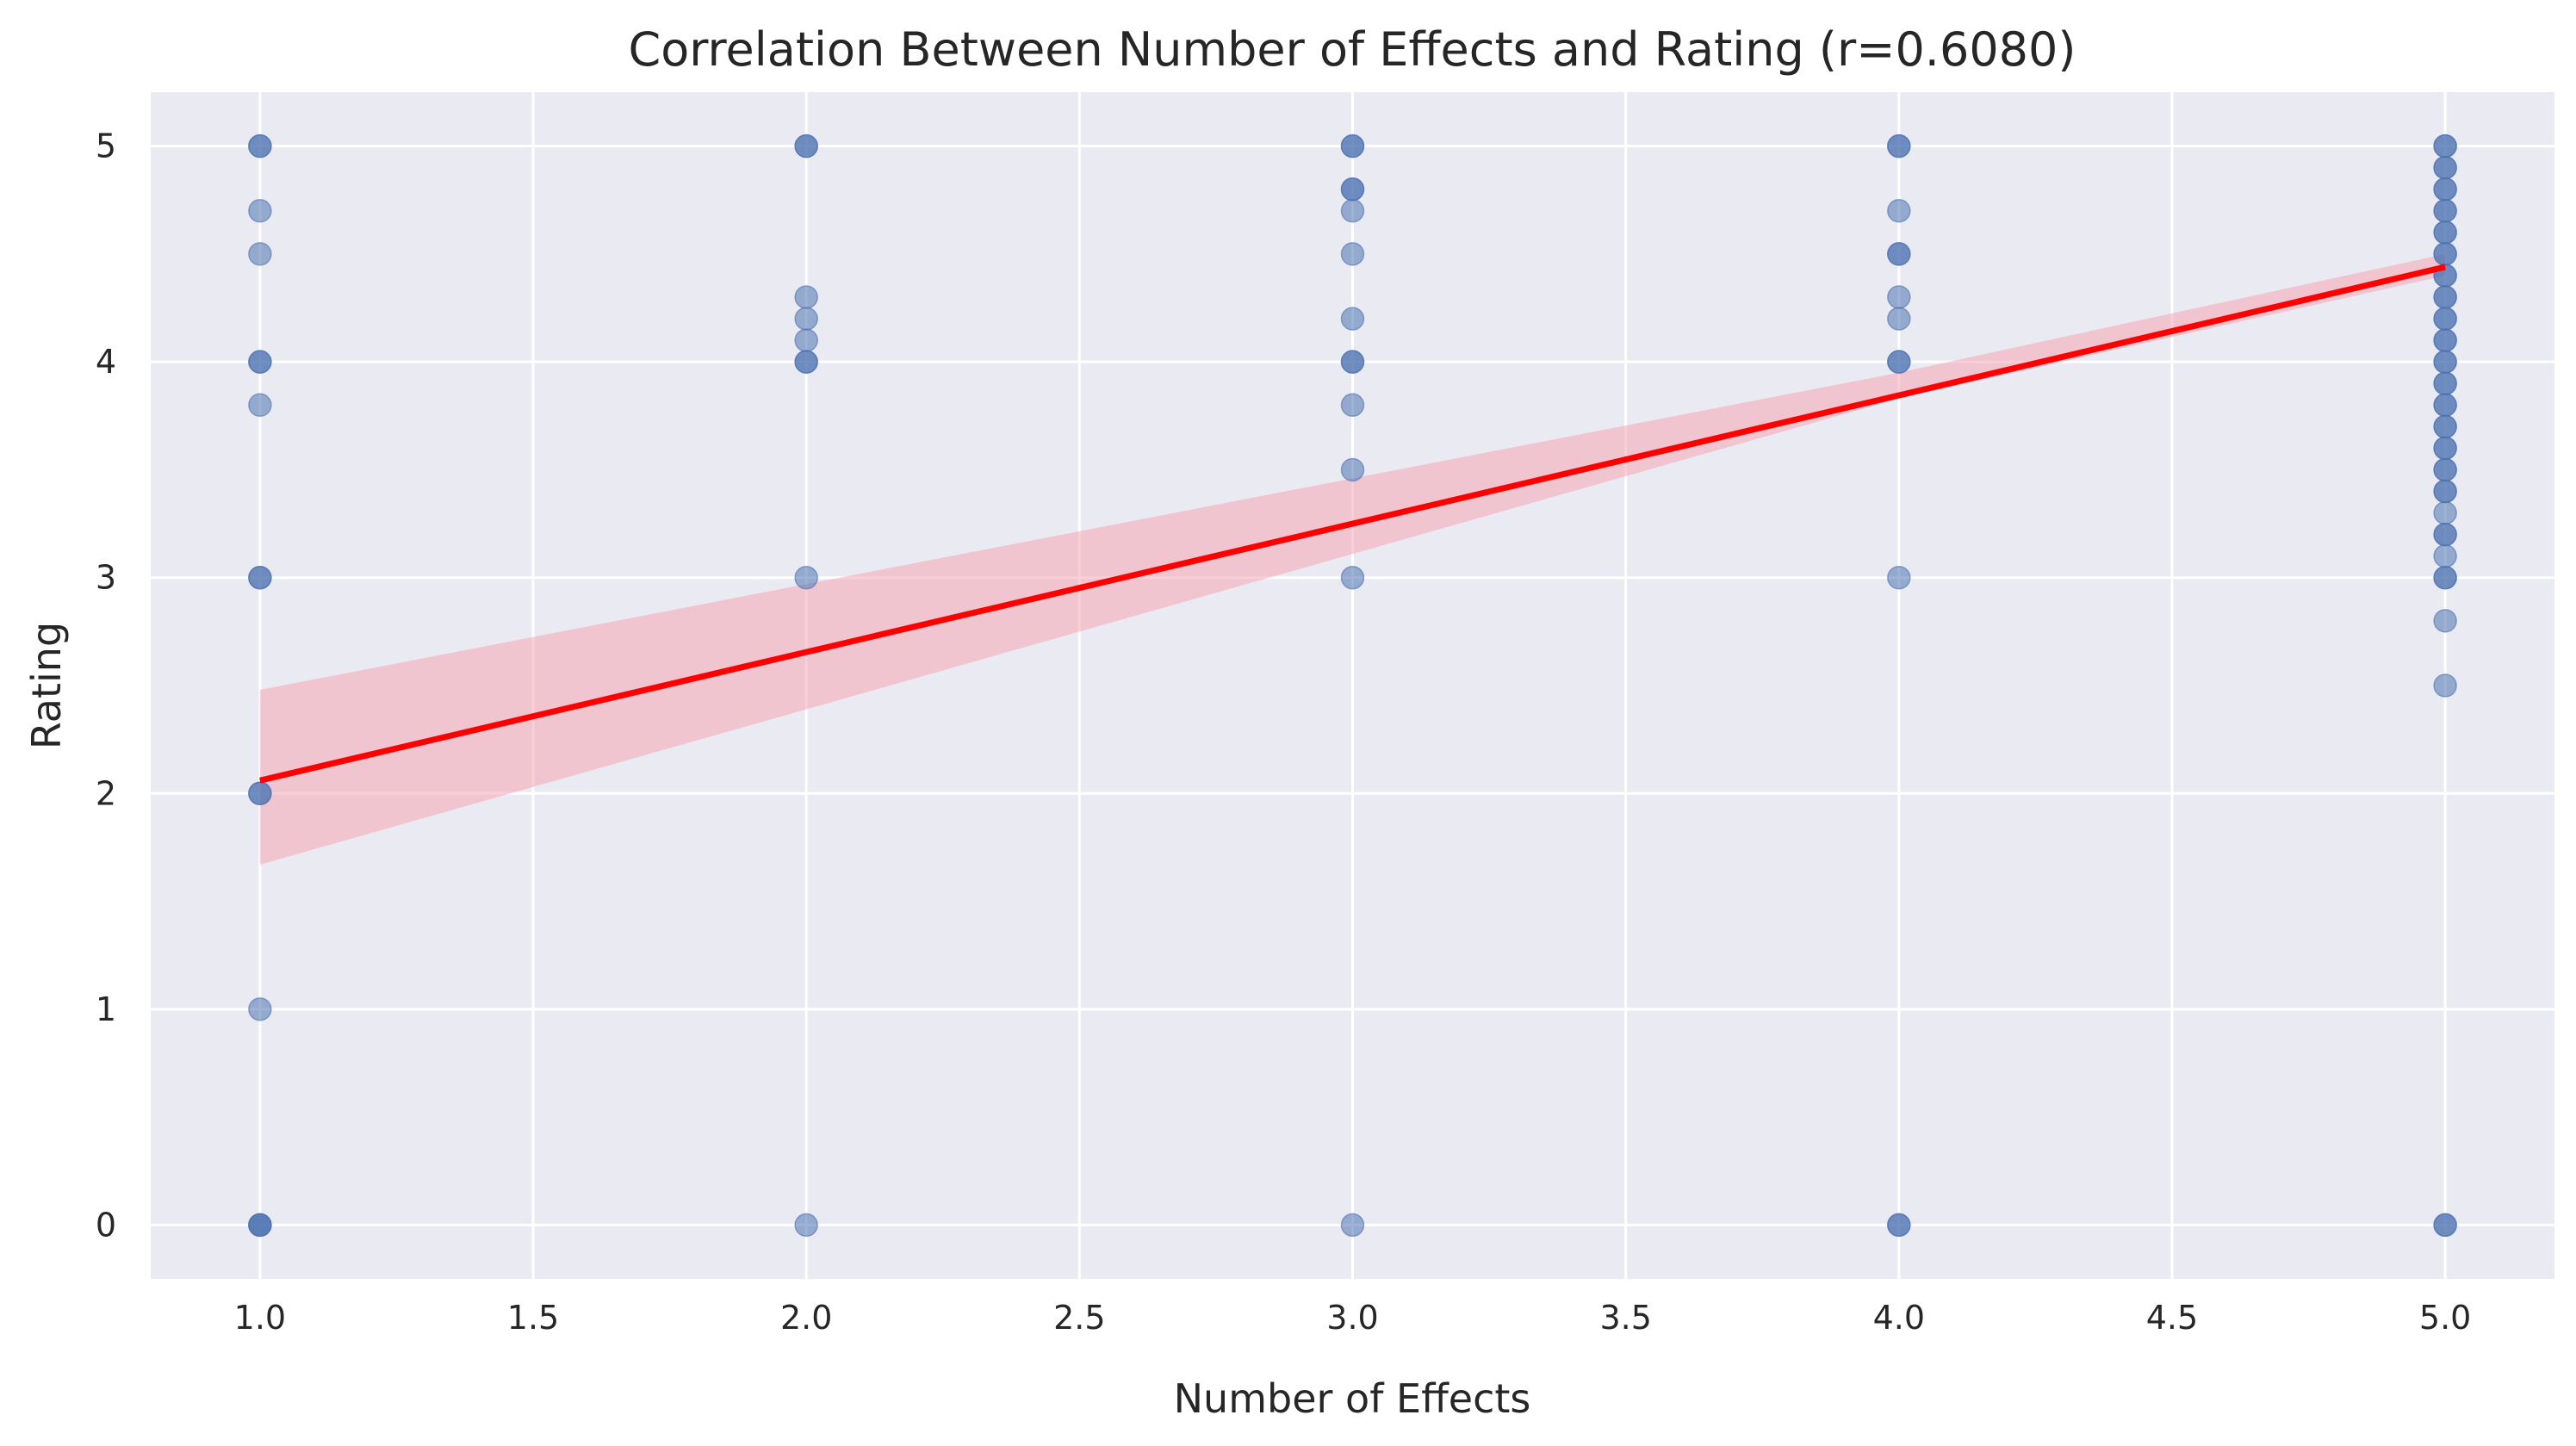 This screenshot has width=2576, height=1446. What do you see at coordinates (106, 1009) in the screenshot?
I see `y-tick-label: 1` at bounding box center [106, 1009].